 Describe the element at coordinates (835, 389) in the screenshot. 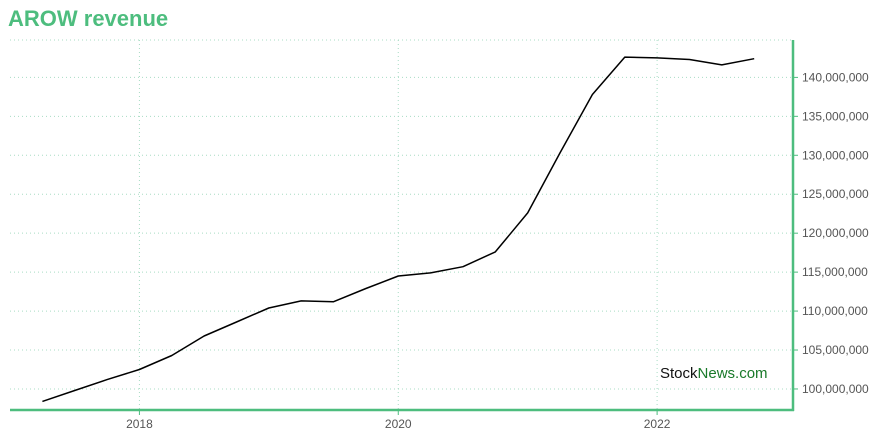

I see `y-tick-label: 100,000,000` at that location.